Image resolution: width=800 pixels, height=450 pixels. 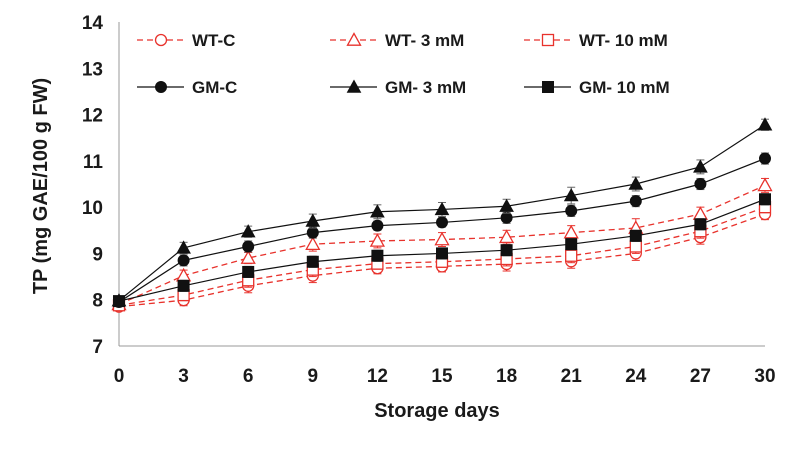 What do you see at coordinates (425, 87) in the screenshot?
I see `legend-label: GM- 3 mM` at bounding box center [425, 87].